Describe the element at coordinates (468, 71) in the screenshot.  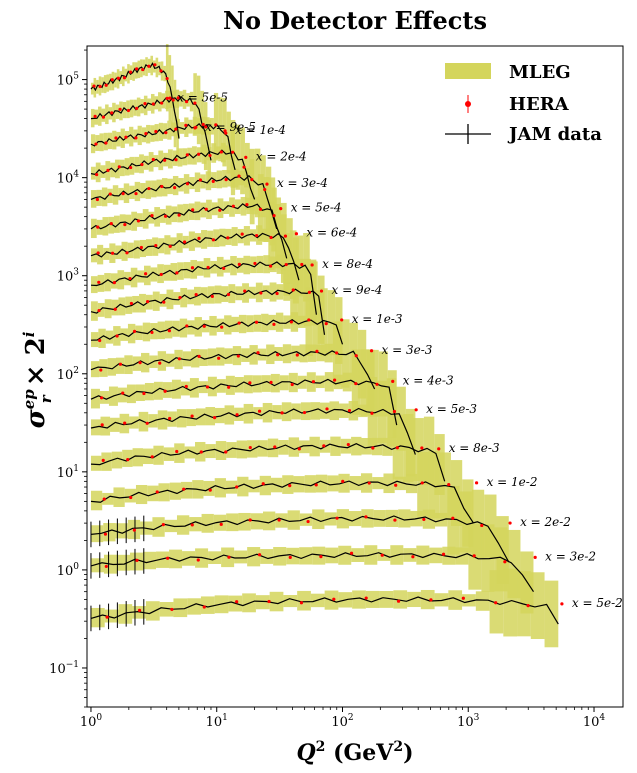
I see `legend-swatch-band` at that location.